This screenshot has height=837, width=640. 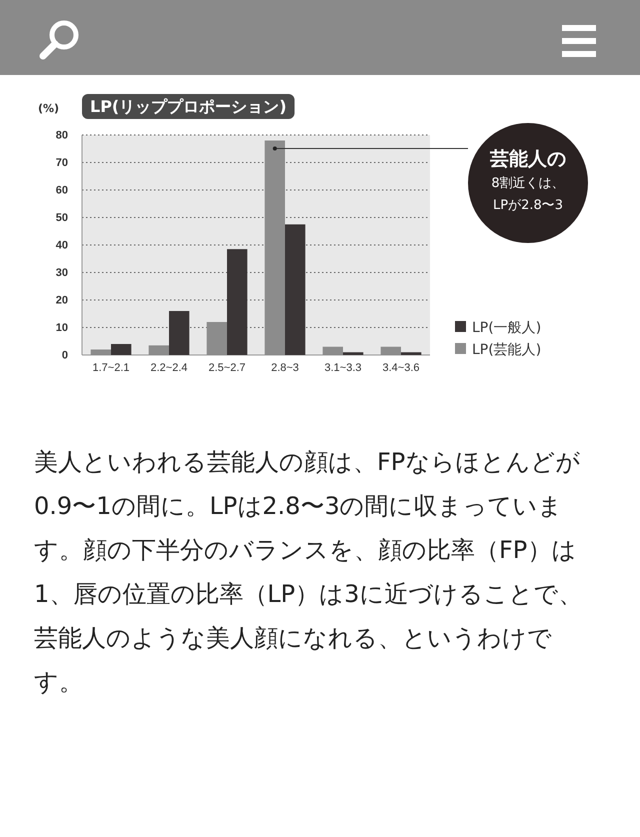 What do you see at coordinates (507, 350) in the screenshot?
I see `legend-label: LP(芸能人)` at bounding box center [507, 350].